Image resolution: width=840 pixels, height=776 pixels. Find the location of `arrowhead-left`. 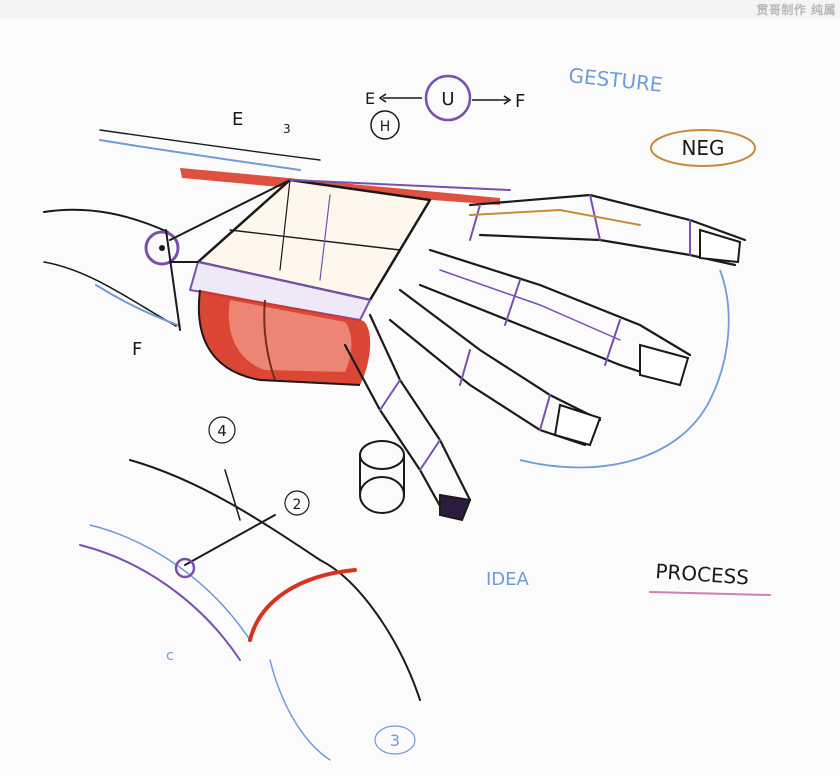

arrowhead-left is located at coordinates (382, 98).